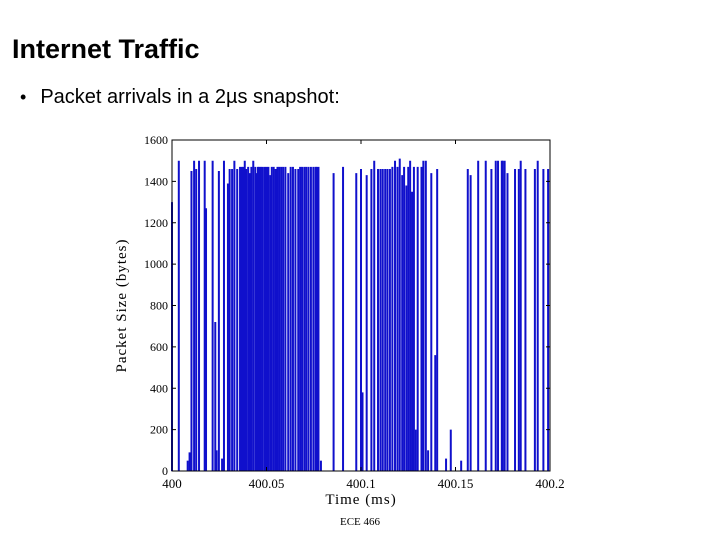  What do you see at coordinates (159, 430) in the screenshot?
I see `y-tick-label: 200` at bounding box center [159, 430].